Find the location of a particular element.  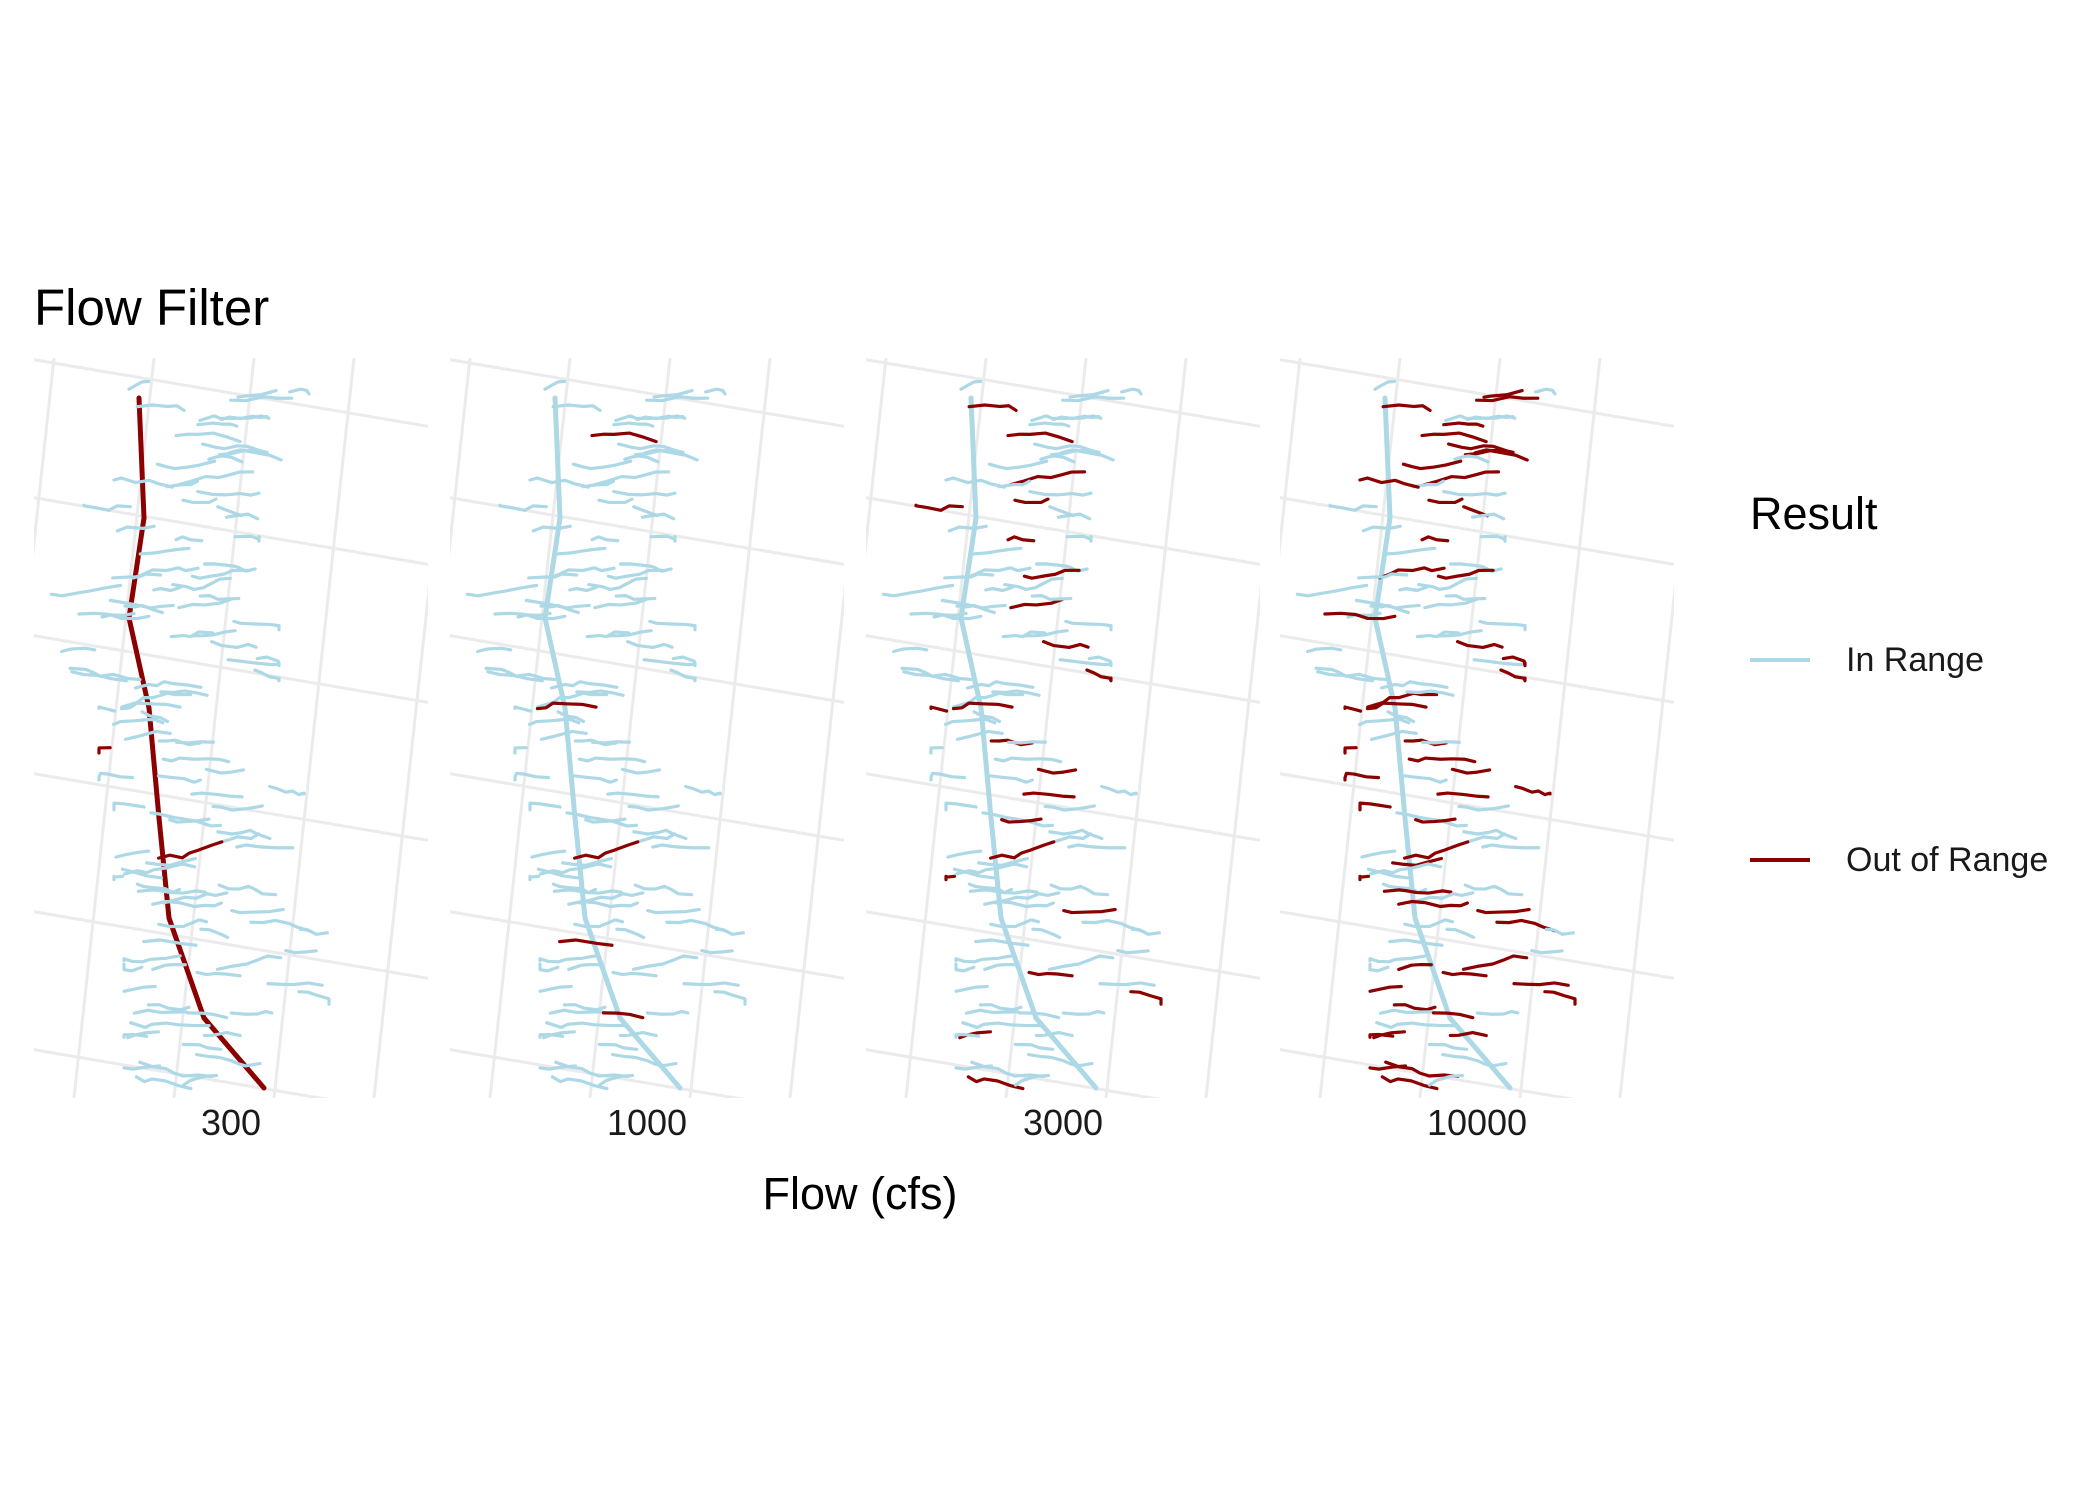

facet-strip-label: 10000 is located at coordinates (1477, 1122).